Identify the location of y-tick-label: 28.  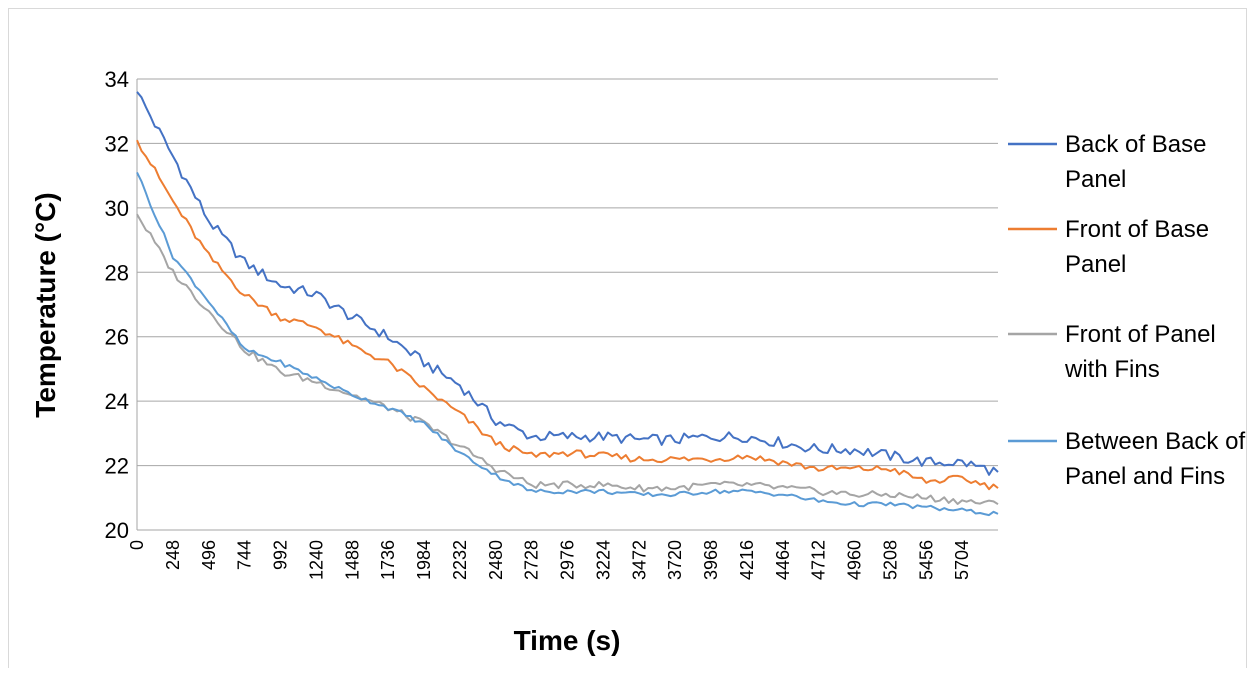
(117, 272).